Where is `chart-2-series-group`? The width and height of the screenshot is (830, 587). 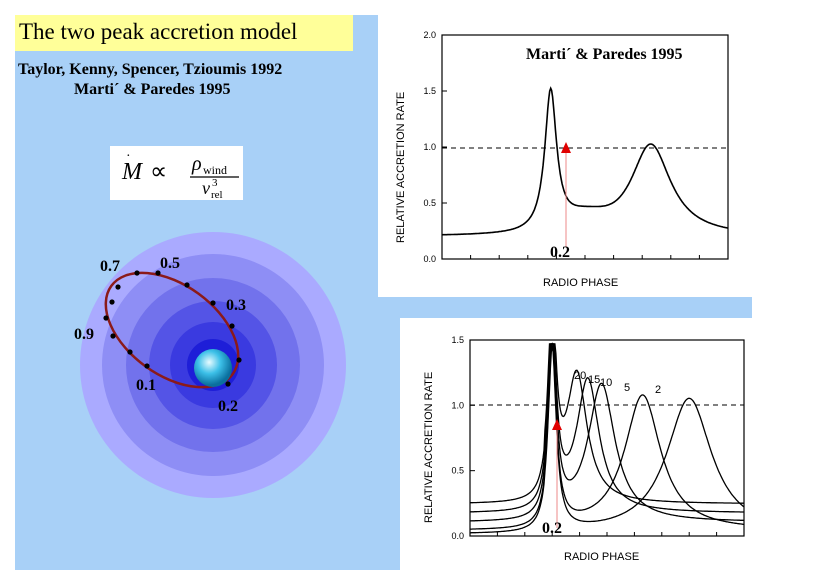
chart-2-series-group is located at coordinates (607, 438).